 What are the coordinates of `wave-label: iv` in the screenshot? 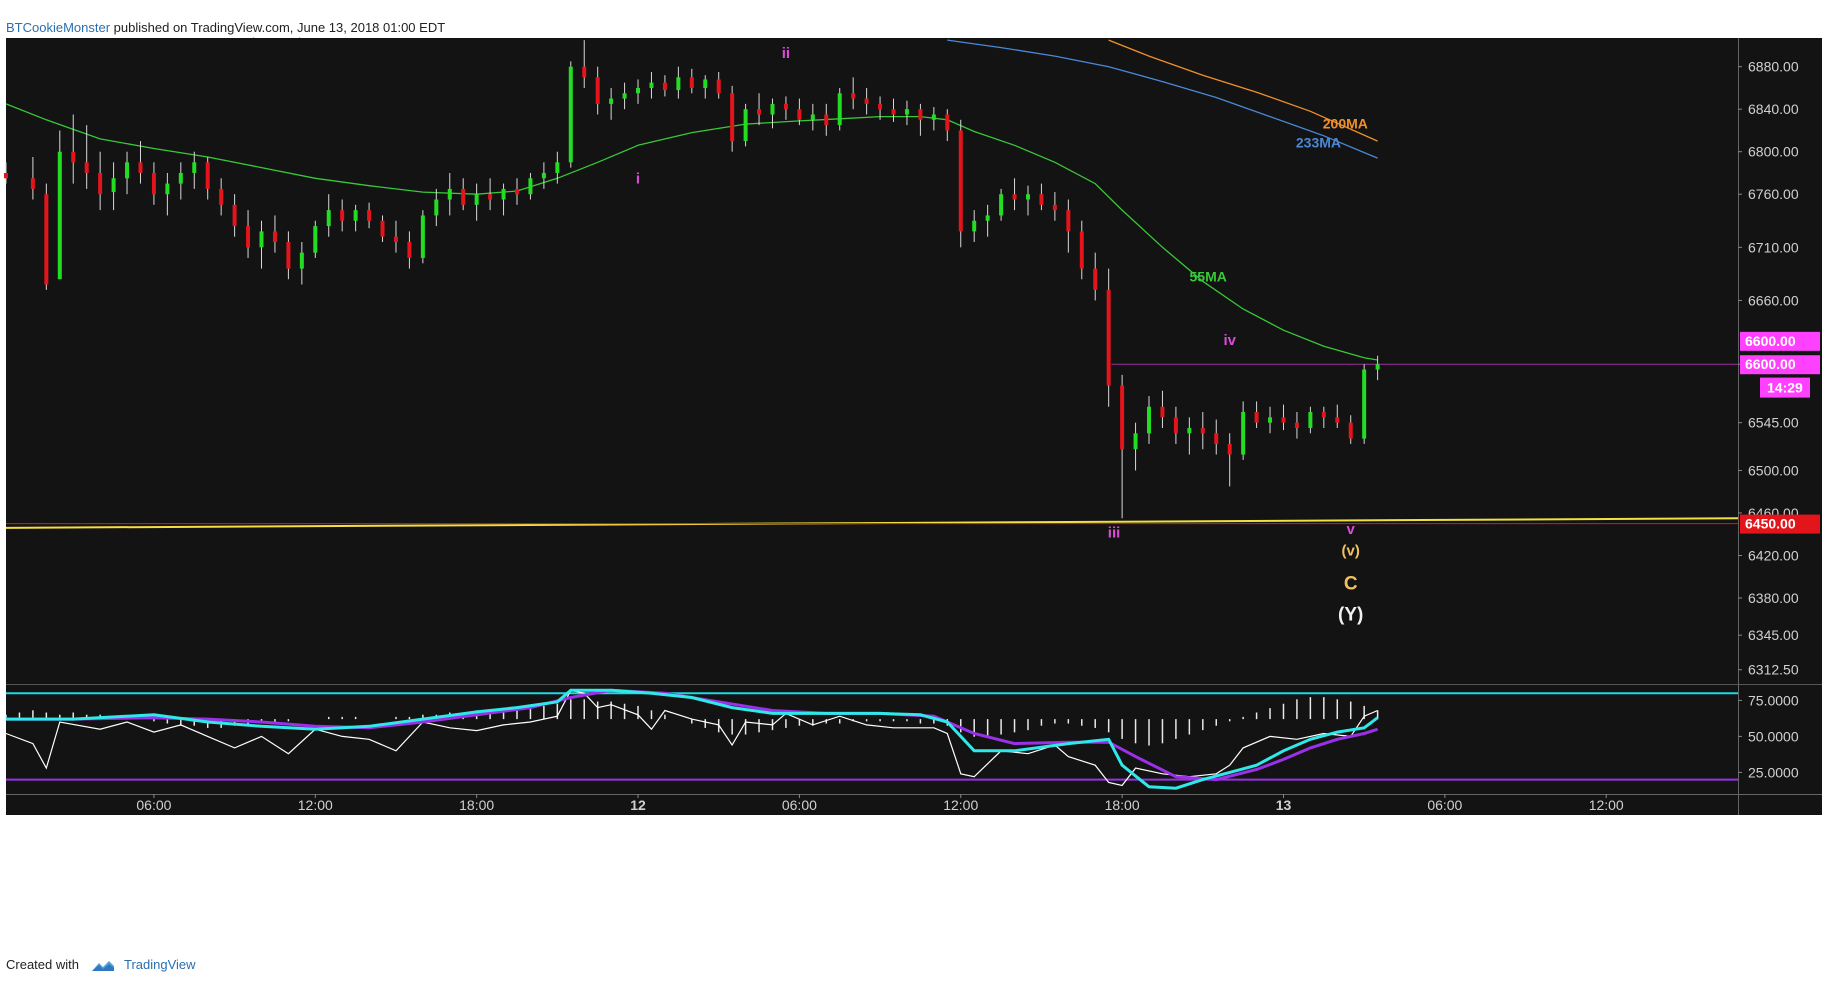 It's located at (1229, 340).